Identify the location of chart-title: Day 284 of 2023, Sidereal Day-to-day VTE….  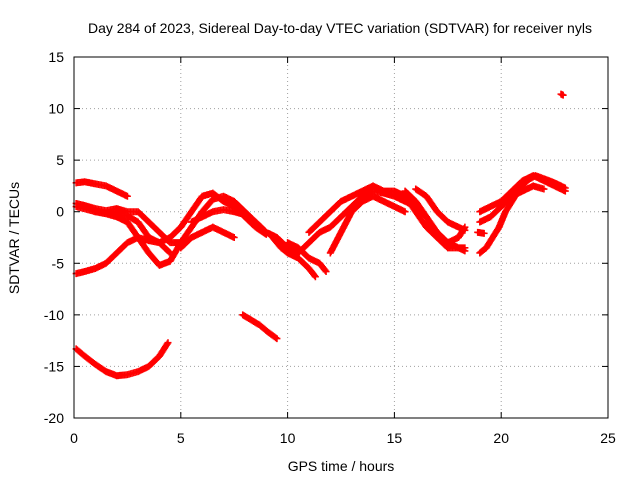
(340, 28).